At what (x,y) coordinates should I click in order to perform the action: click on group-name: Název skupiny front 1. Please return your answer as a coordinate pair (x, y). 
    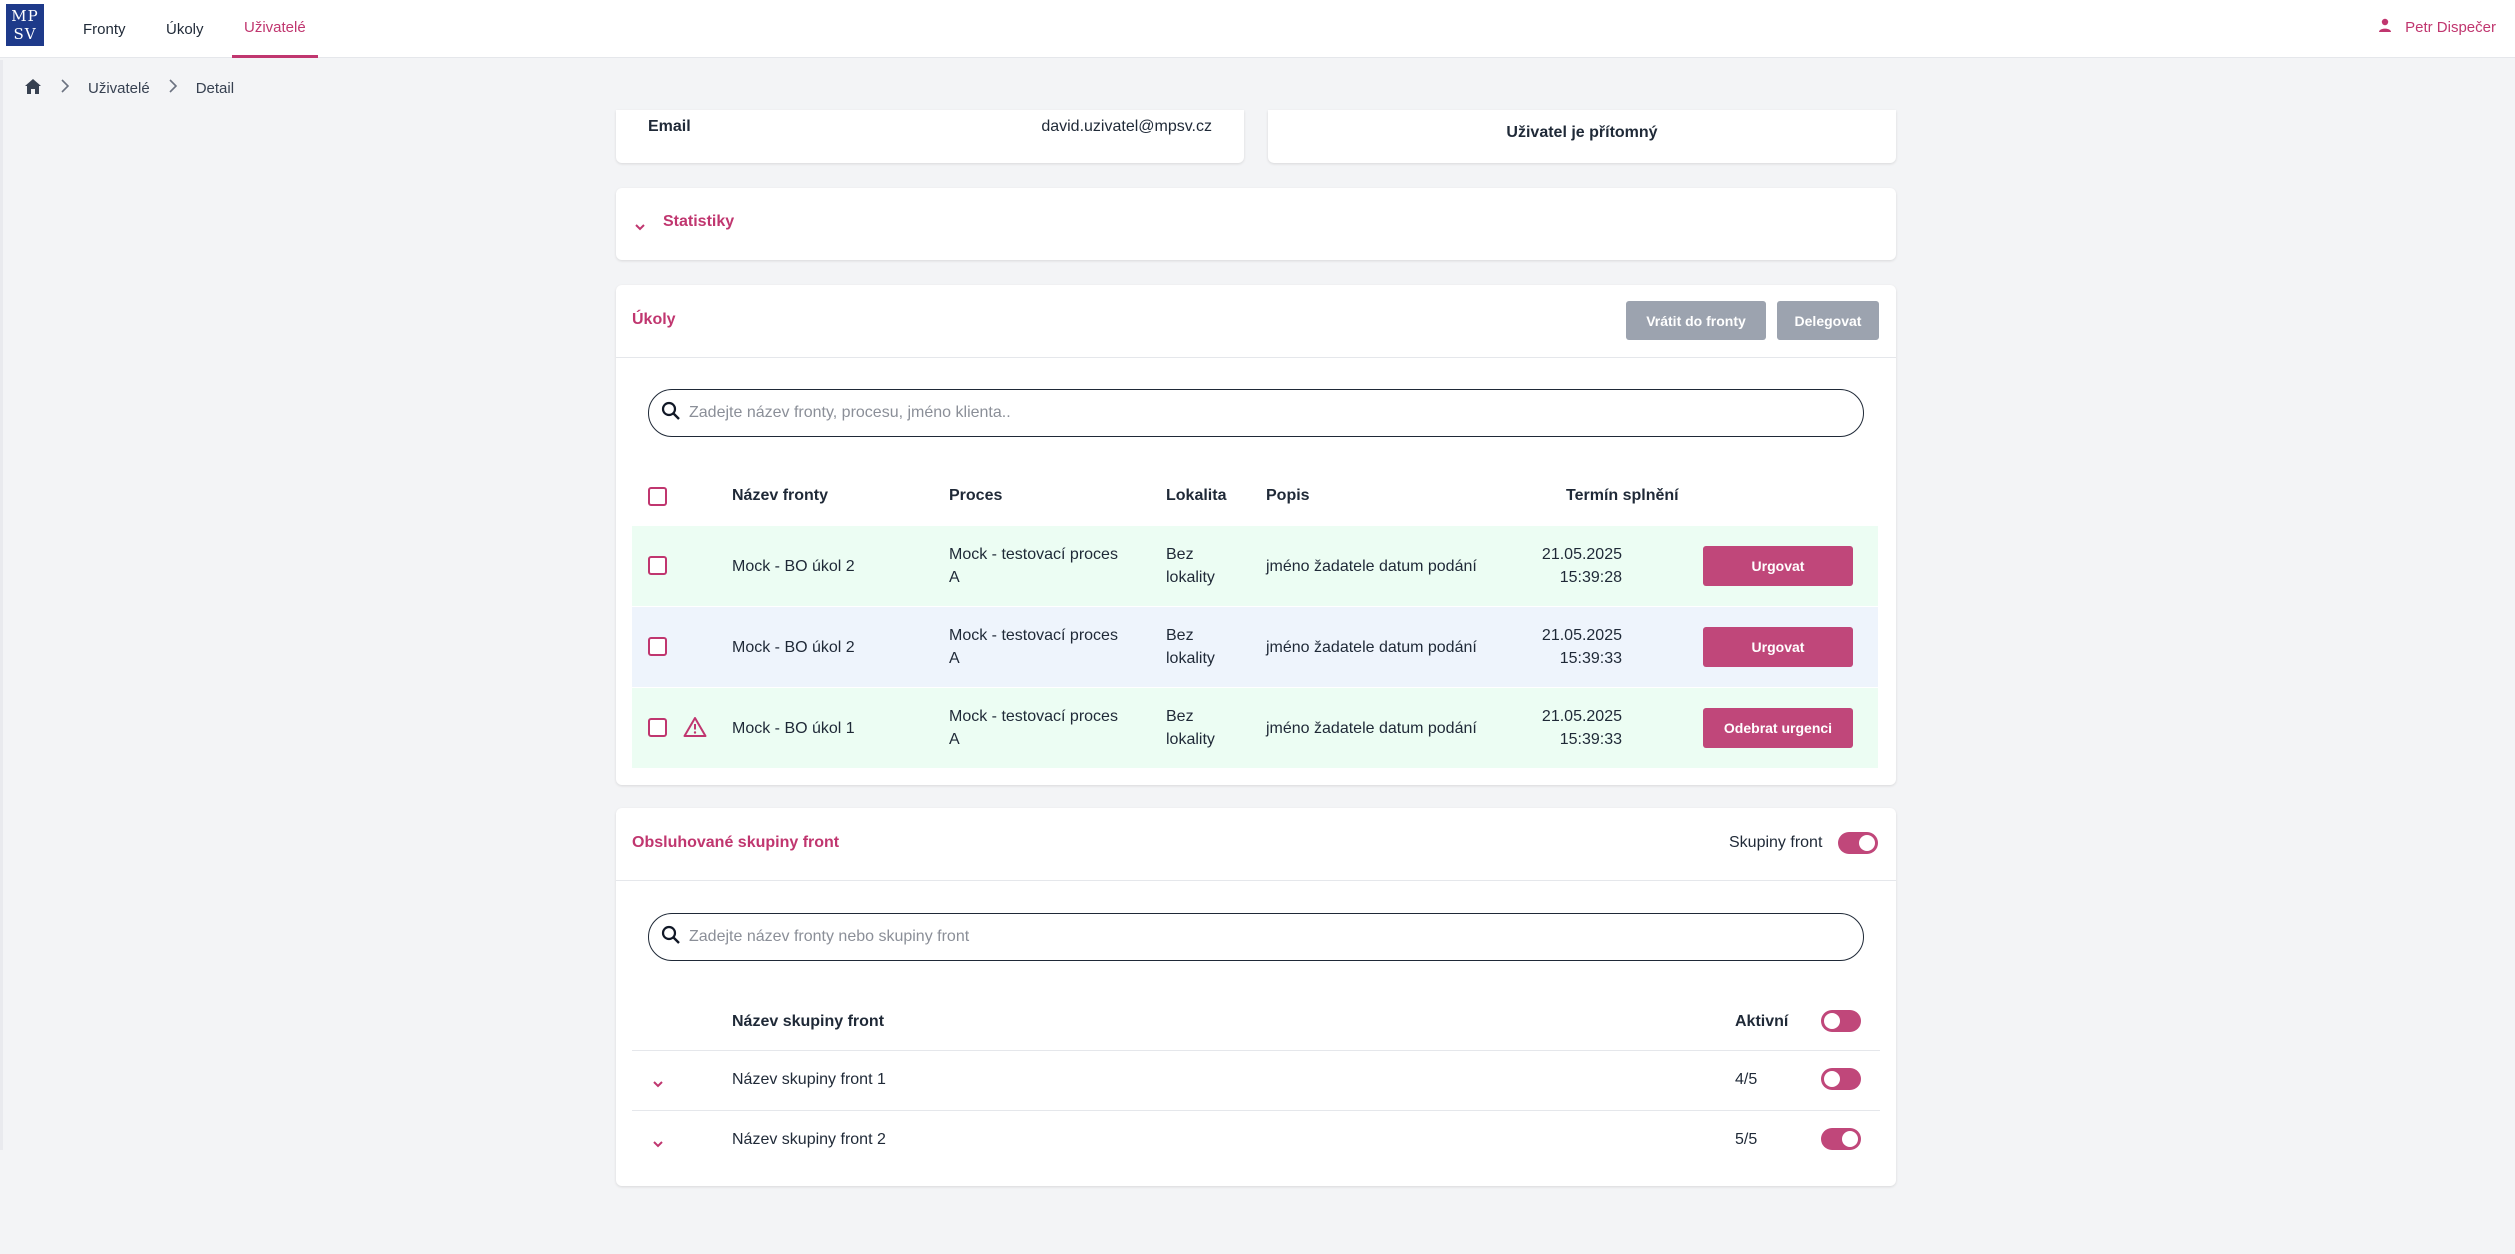
    Looking at the image, I should click on (809, 1079).